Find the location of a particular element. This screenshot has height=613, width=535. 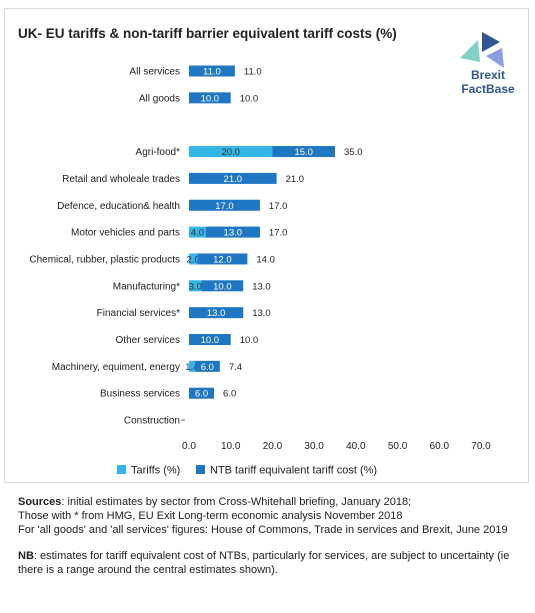

category-label-defence-education-health: Defence, education& health is located at coordinates (118, 206).